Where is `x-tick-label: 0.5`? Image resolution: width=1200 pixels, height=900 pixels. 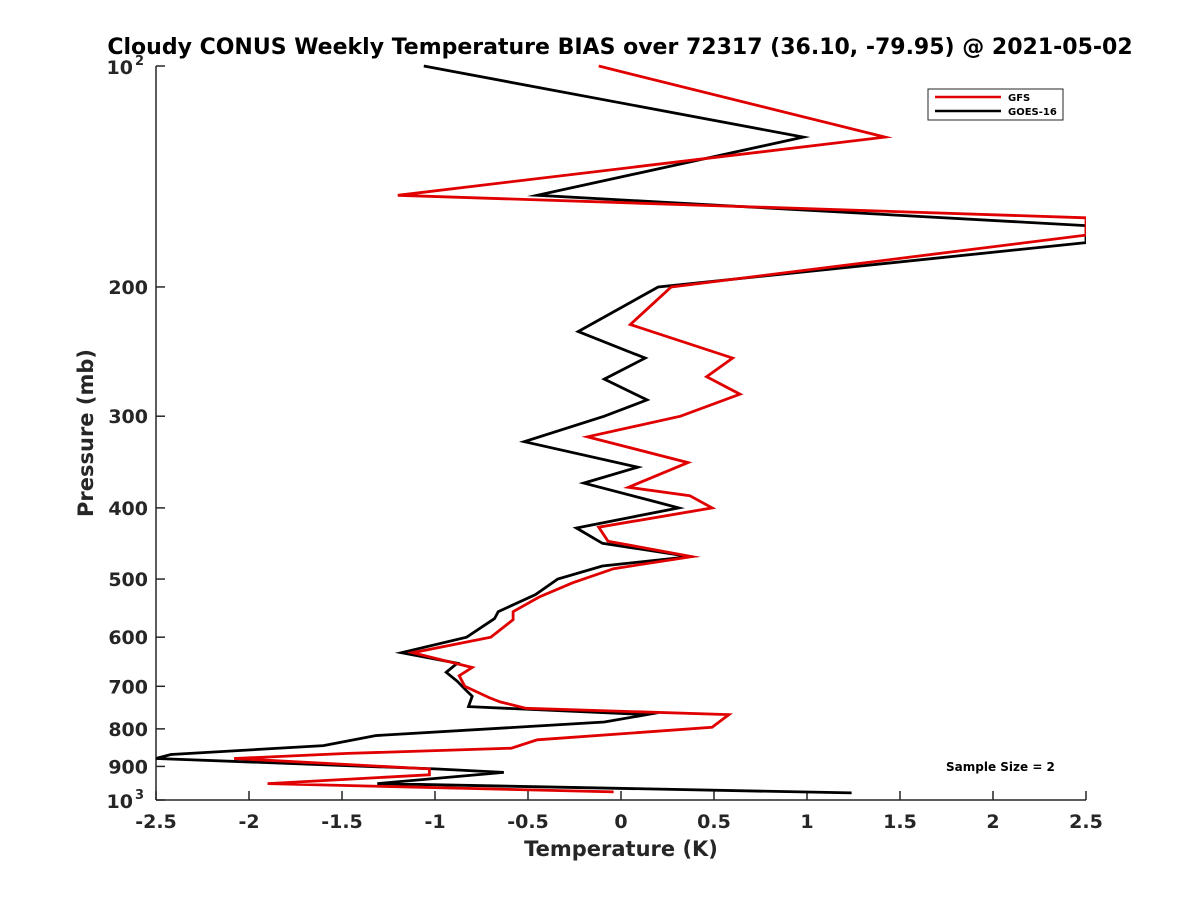 x-tick-label: 0.5 is located at coordinates (714, 822).